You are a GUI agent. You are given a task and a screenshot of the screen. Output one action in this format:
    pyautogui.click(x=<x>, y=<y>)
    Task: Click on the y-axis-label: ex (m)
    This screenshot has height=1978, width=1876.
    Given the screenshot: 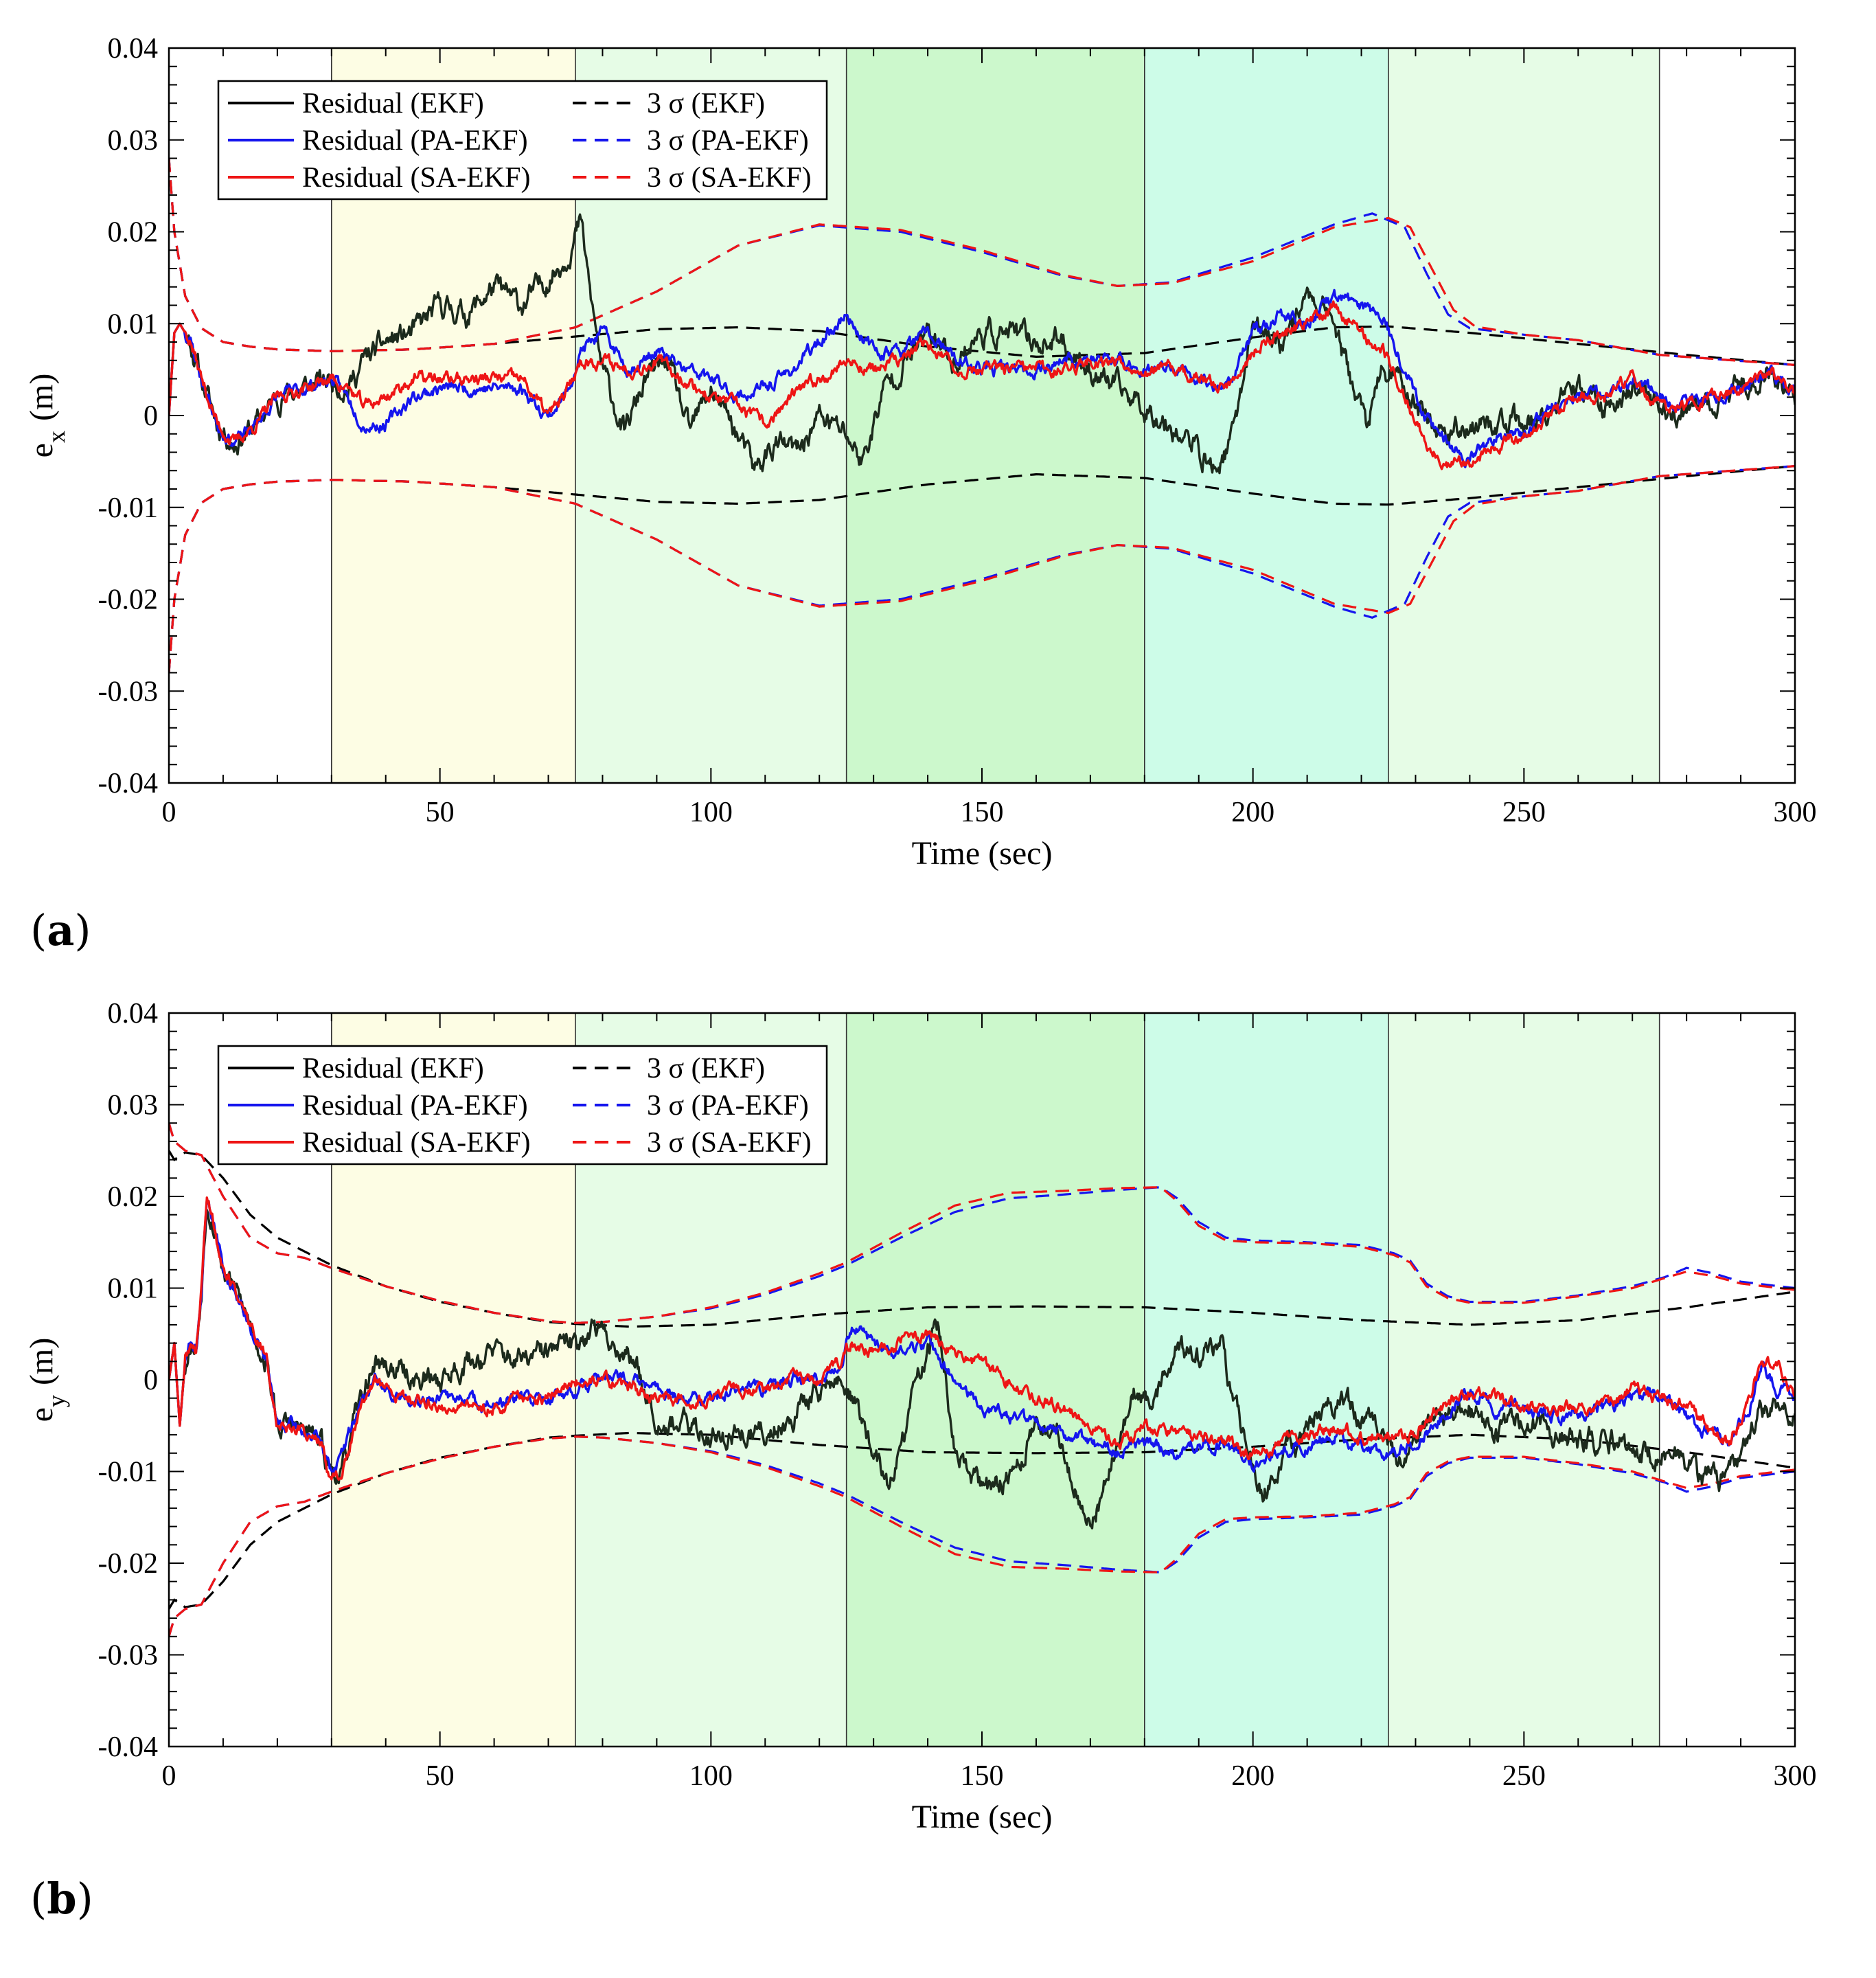 What is the action you would take?
    pyautogui.click(x=47, y=416)
    